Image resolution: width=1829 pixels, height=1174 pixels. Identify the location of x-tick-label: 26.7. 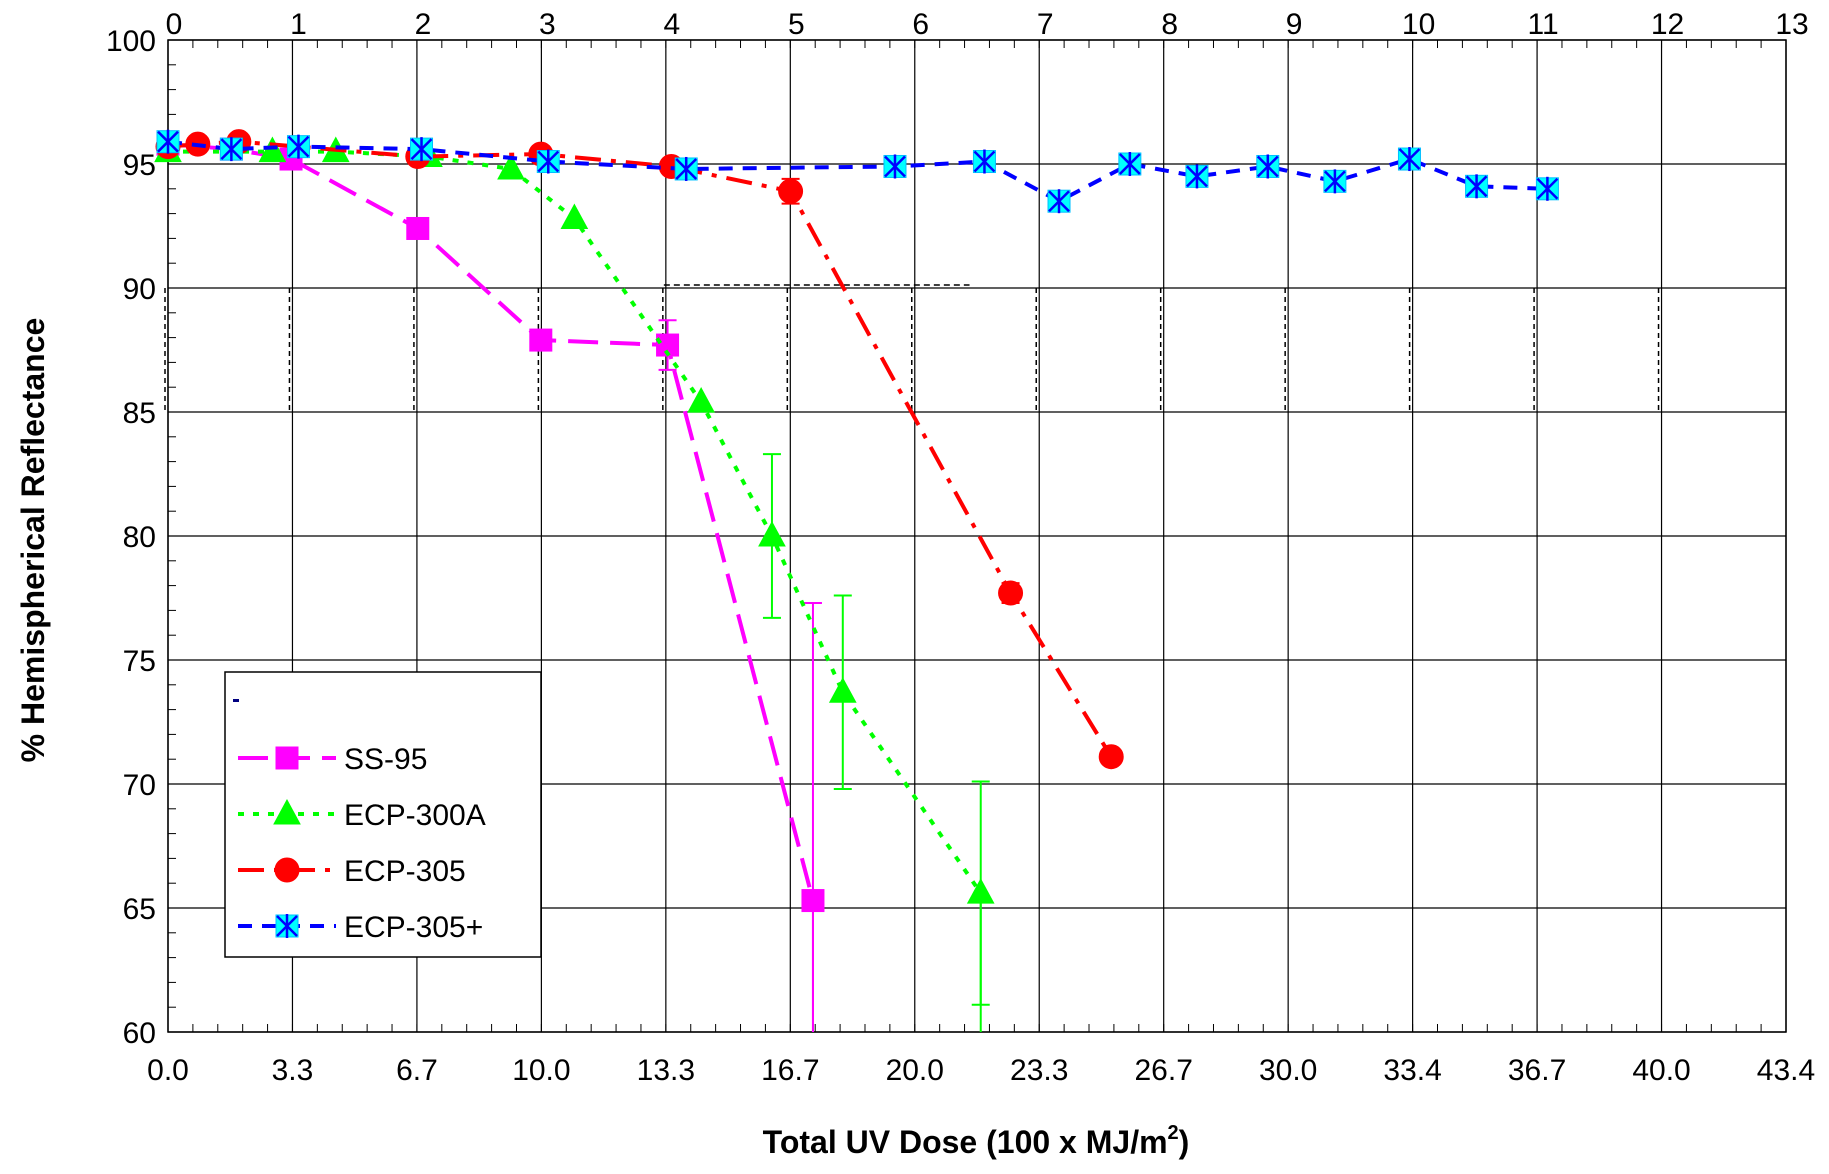
(1163, 1070).